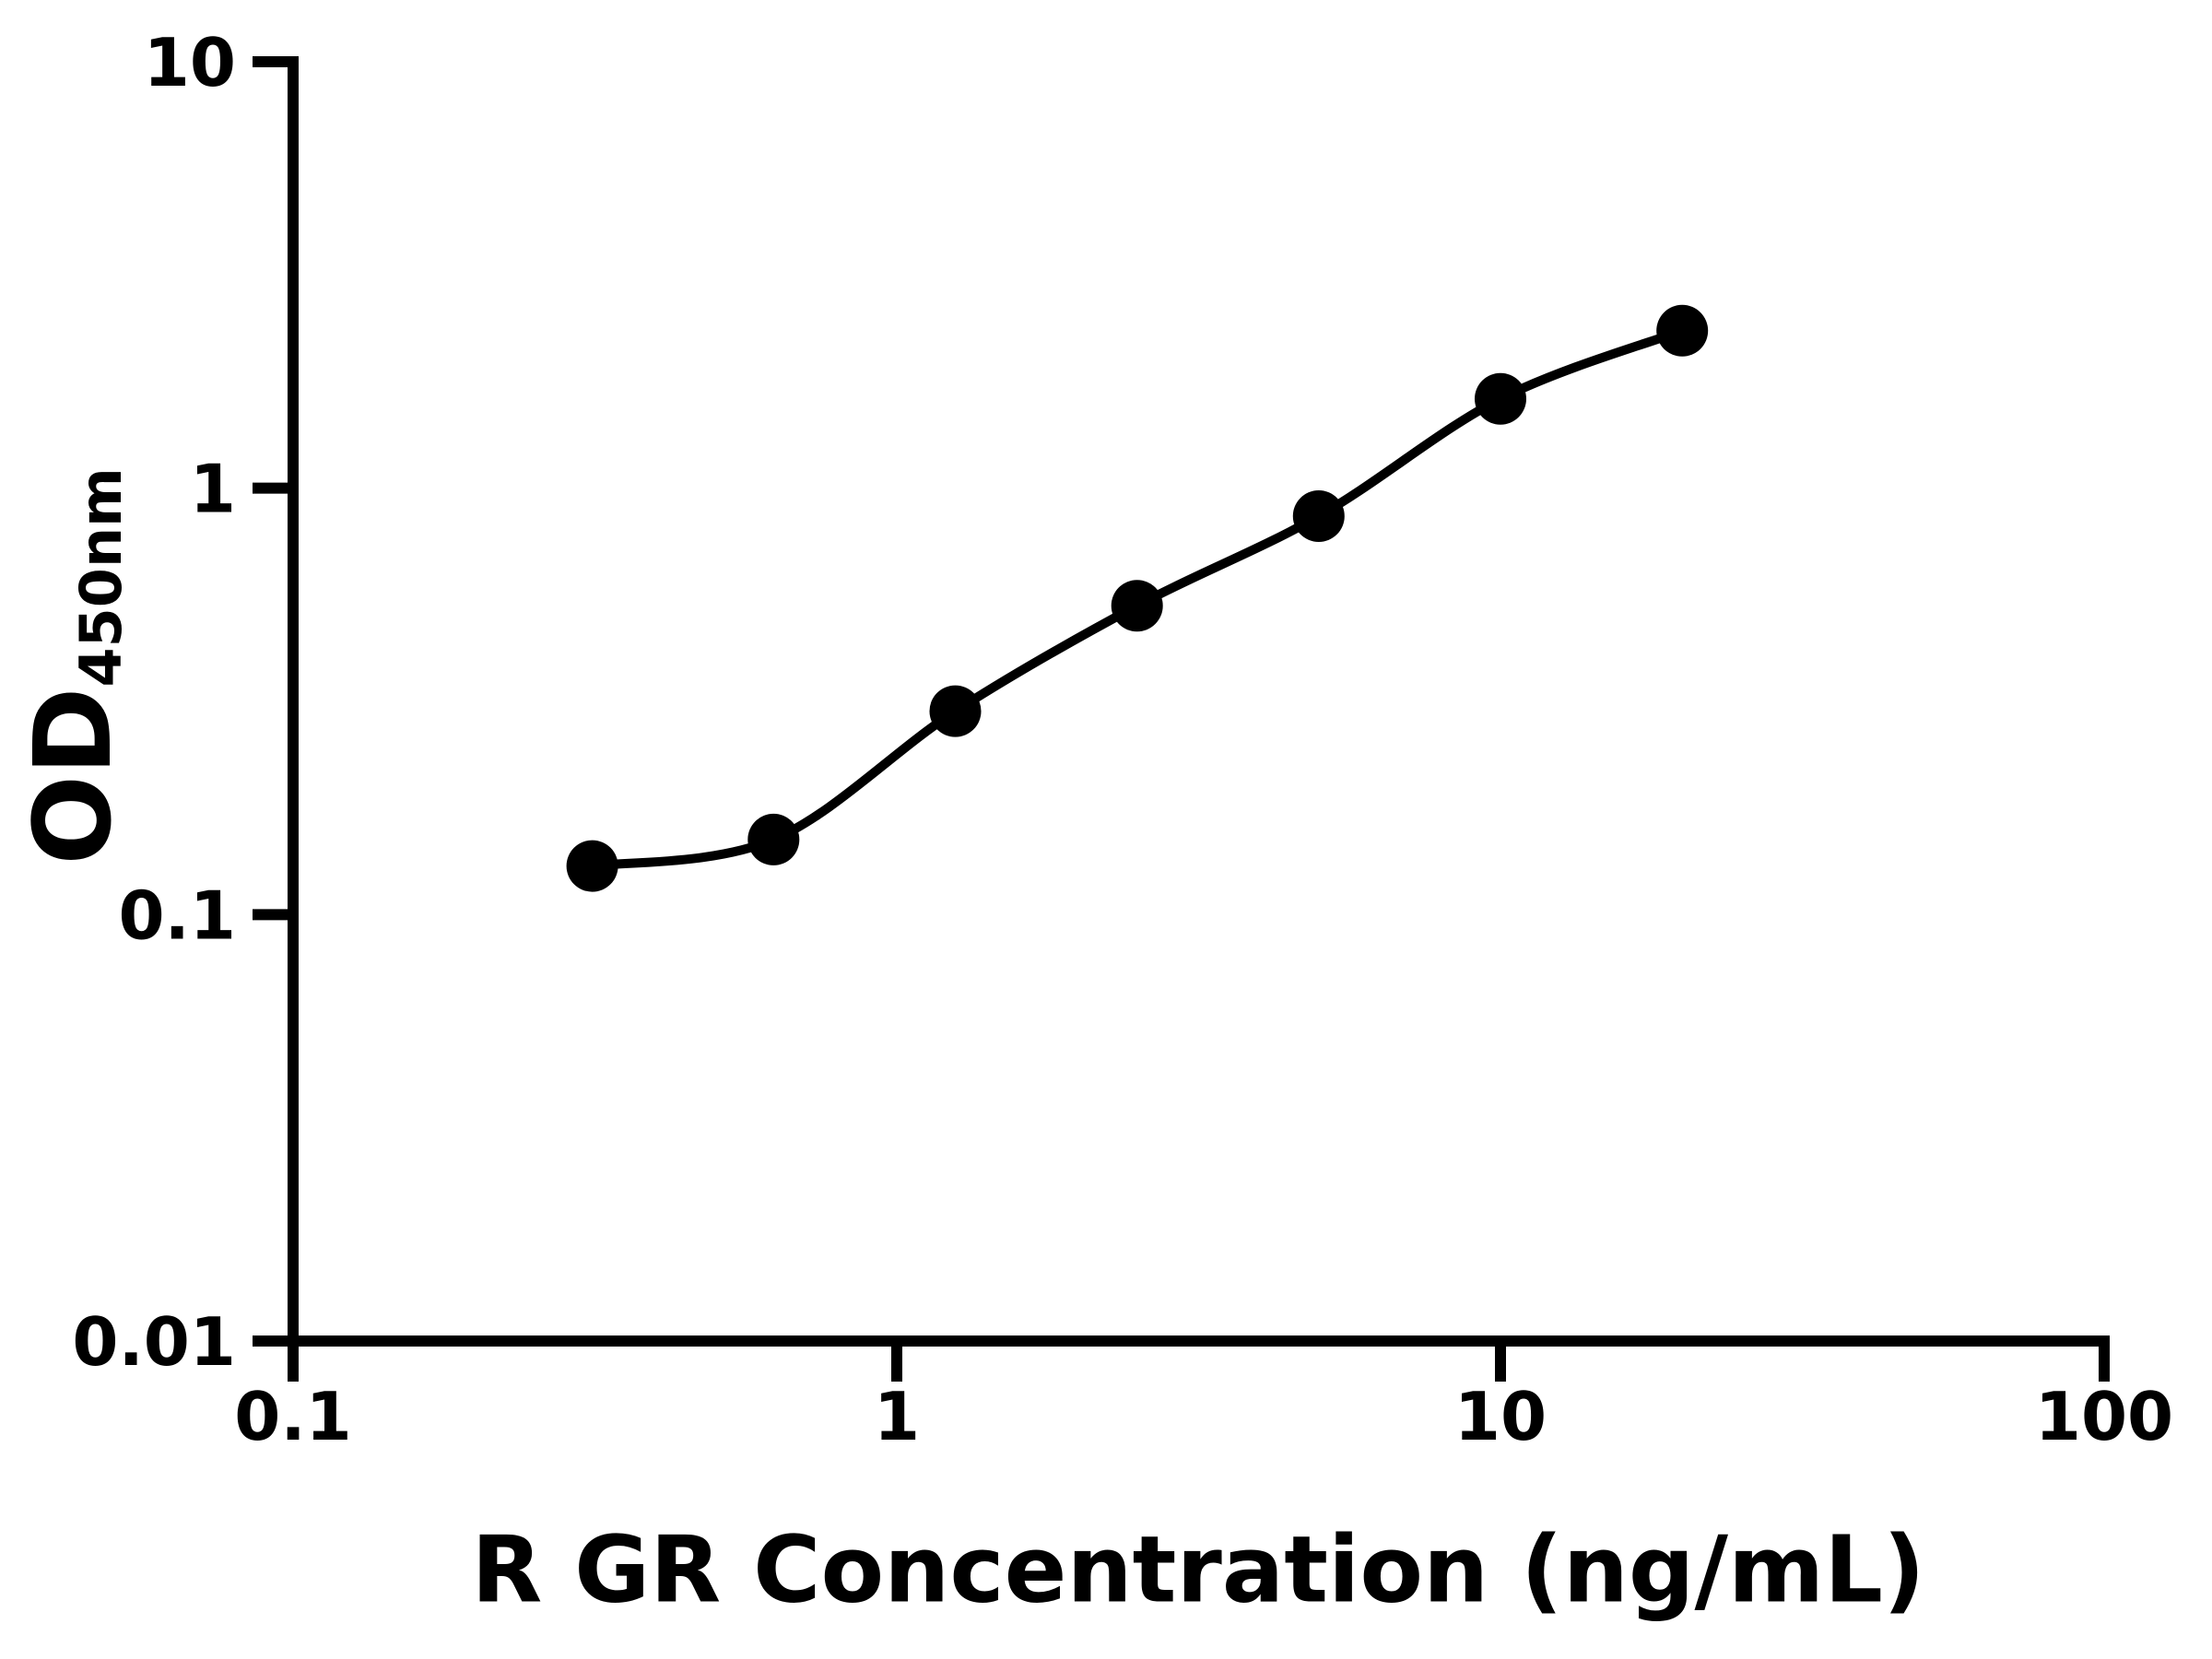 Image resolution: width=2212 pixels, height=1659 pixels. I want to click on data-point-0.313, so click(592, 866).